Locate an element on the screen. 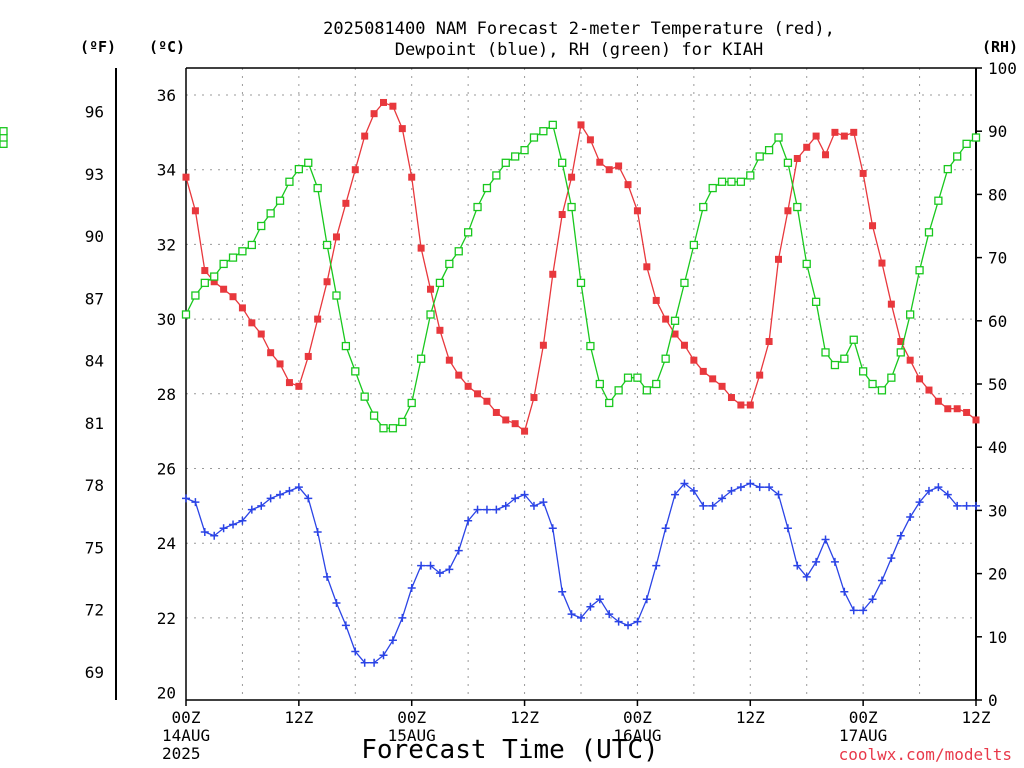  fahrenheit-tick-label: 90 is located at coordinates (94, 236).